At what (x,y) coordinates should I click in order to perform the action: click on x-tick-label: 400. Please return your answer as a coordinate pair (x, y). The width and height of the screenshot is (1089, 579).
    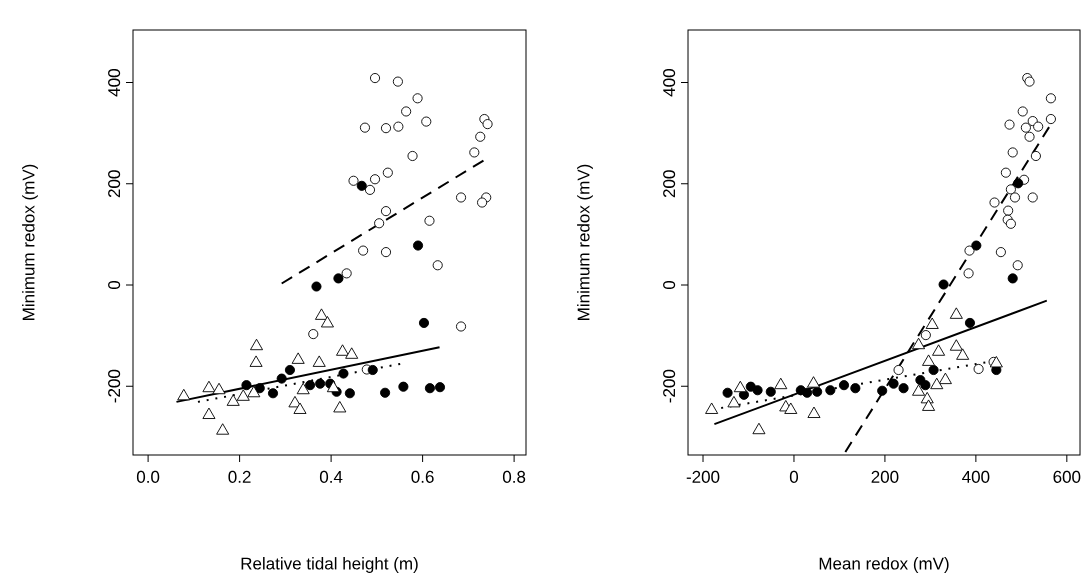
    Looking at the image, I should click on (976, 476).